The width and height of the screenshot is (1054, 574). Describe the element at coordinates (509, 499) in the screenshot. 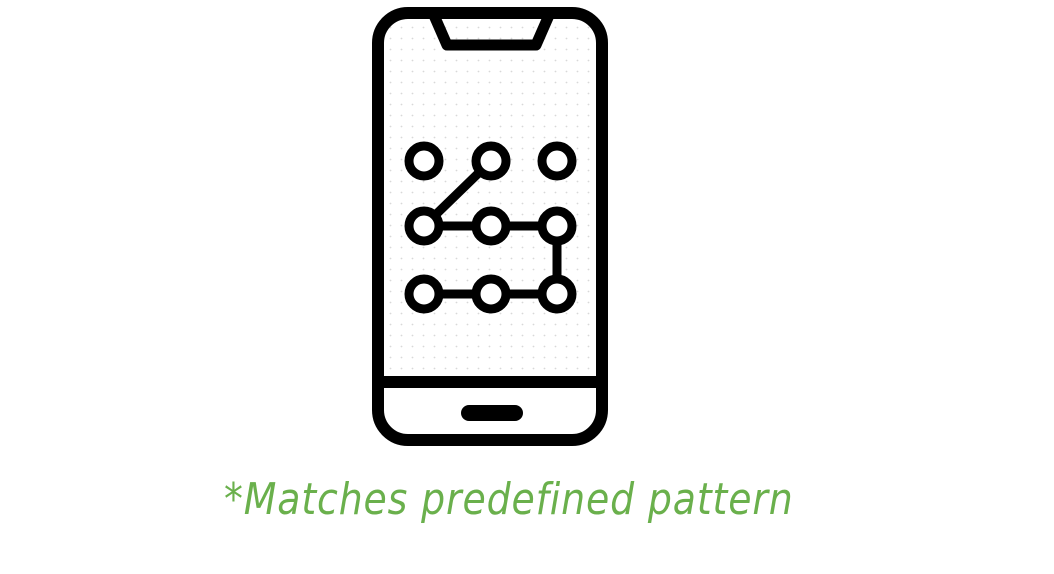

I see `caption-matches-predefined-pattern: *Matches predefined pattern` at that location.